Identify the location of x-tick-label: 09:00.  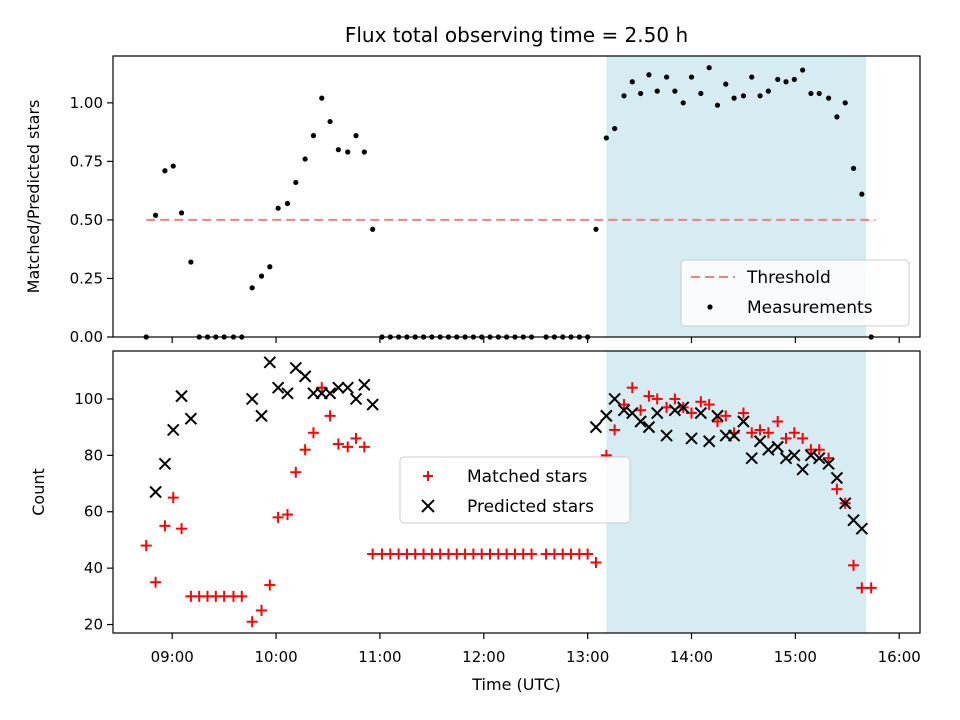
(172, 657).